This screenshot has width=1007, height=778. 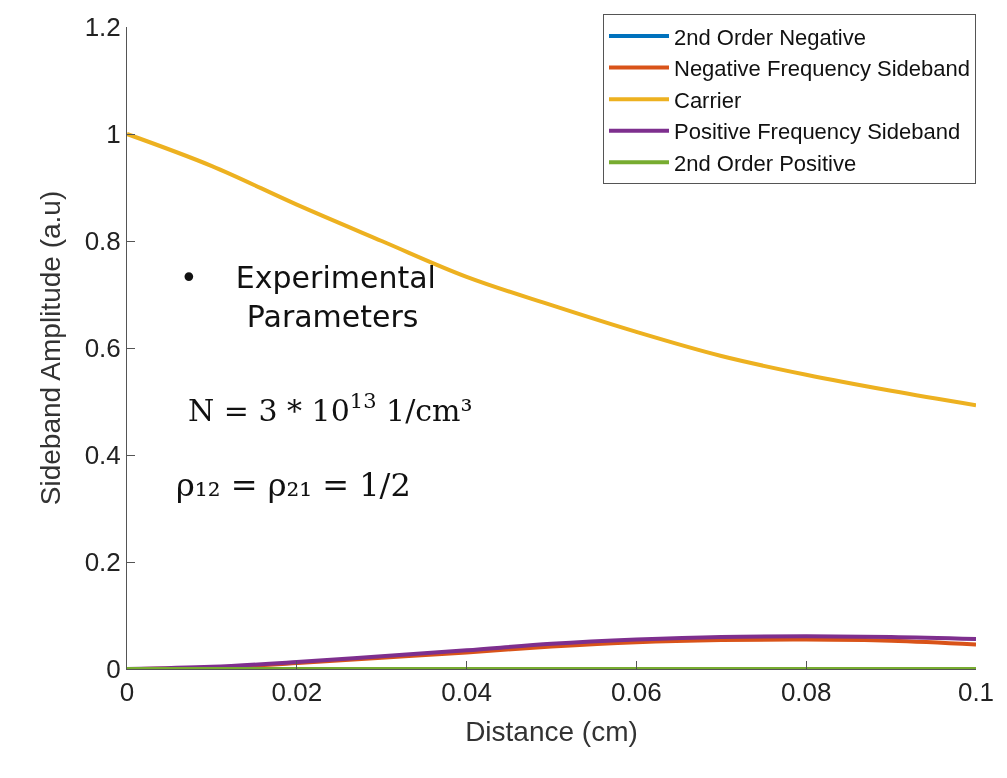 I want to click on legend-label: Positive Frequency Sideband, so click(x=817, y=132).